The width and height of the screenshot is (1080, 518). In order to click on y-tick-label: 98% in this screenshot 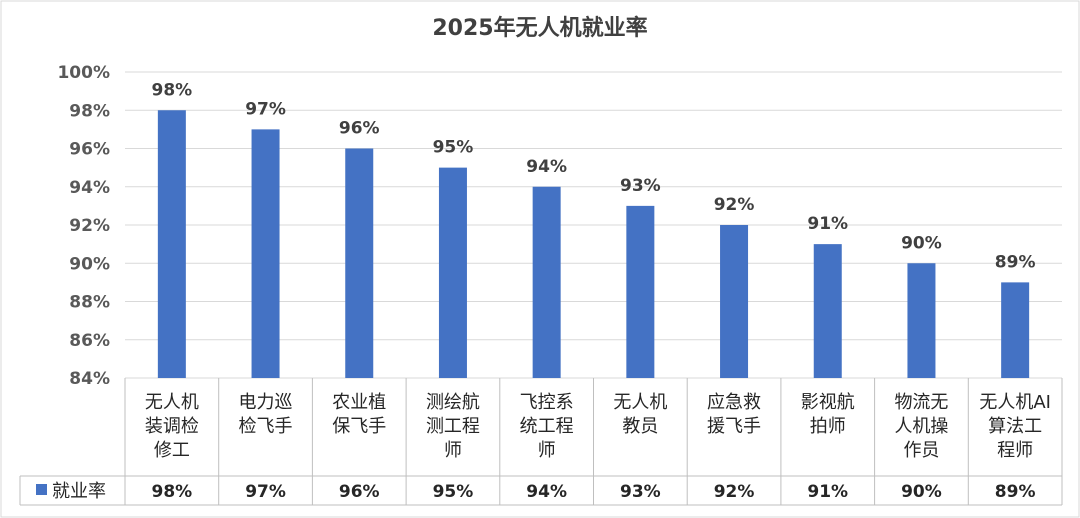, I will do `click(89, 111)`.